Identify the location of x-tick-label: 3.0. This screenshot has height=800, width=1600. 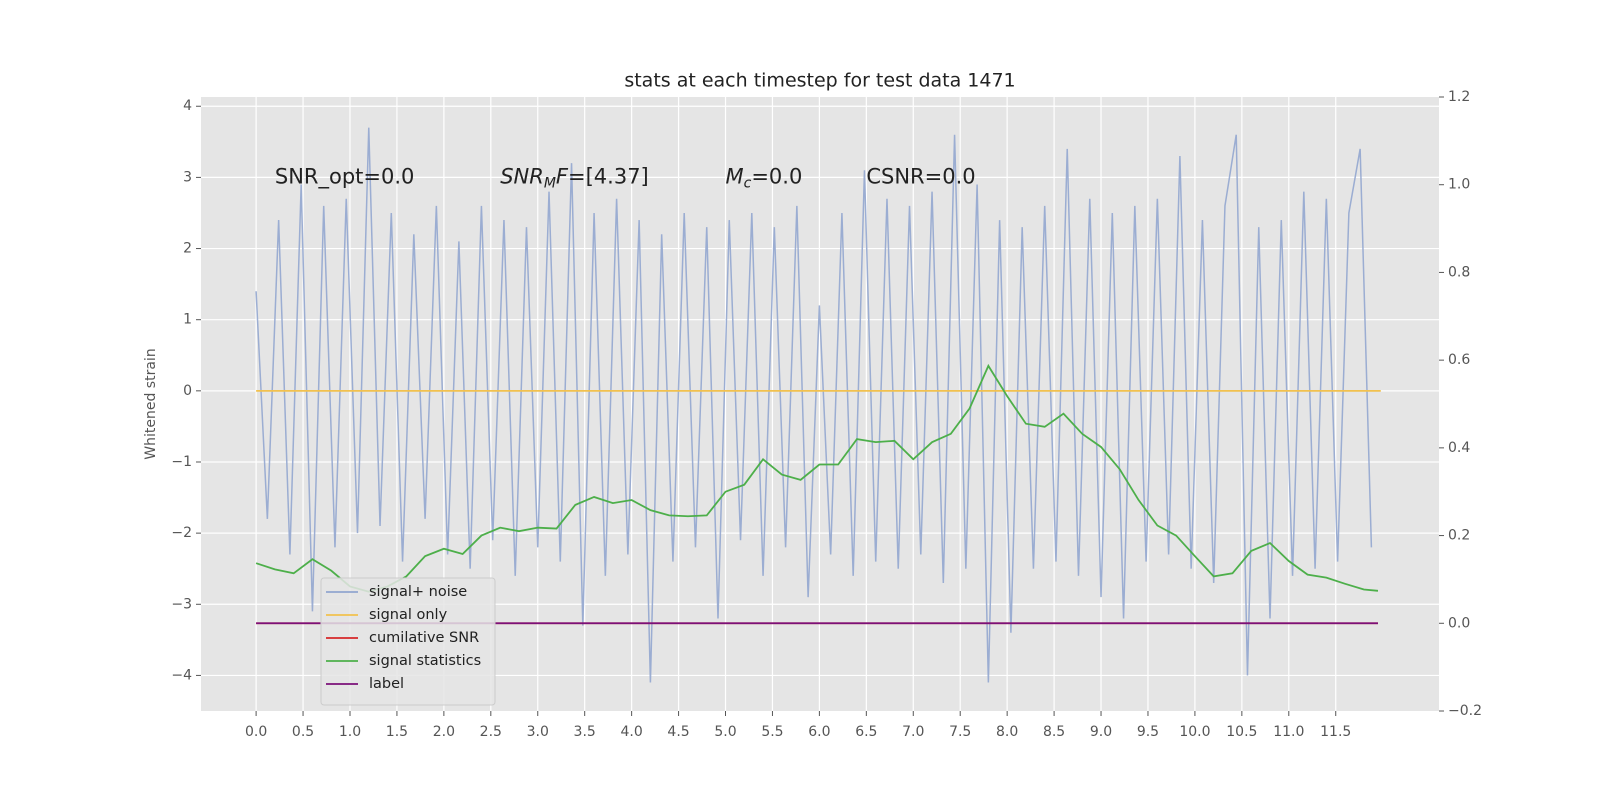
(538, 732).